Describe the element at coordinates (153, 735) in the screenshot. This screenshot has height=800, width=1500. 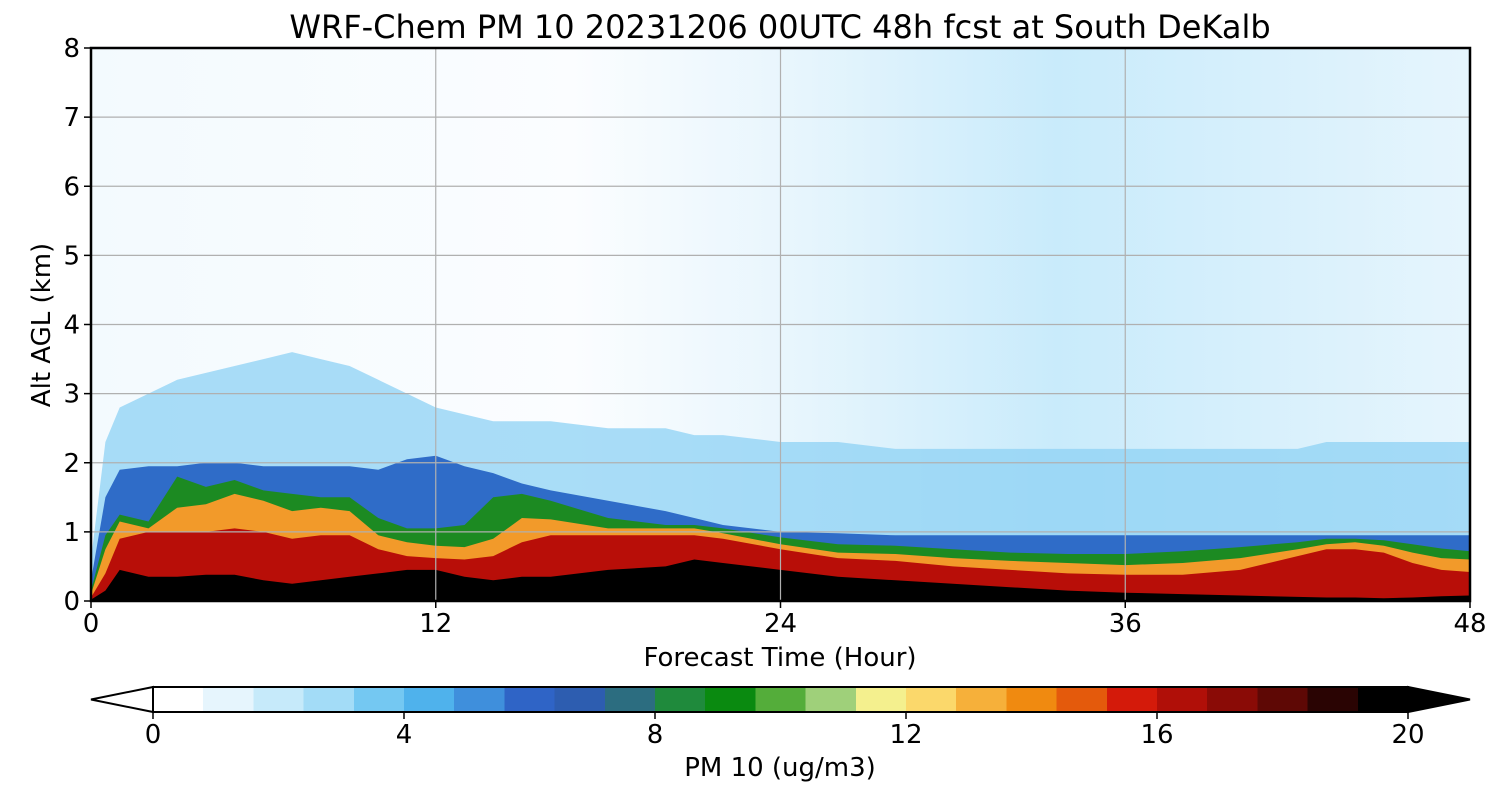
I see `colorbar-tick-label: 0` at that location.